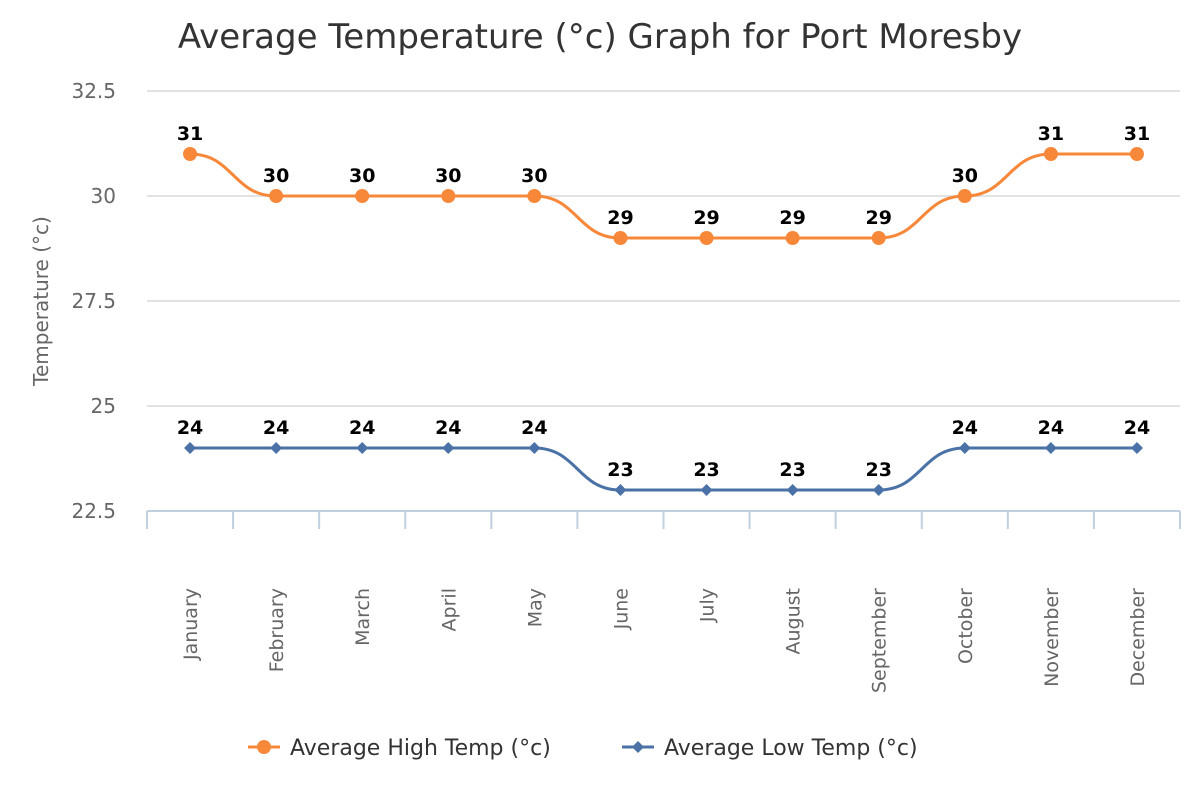 The height and width of the screenshot is (804, 1200). Describe the element at coordinates (449, 609) in the screenshot. I see `x-tick-label: April` at that location.